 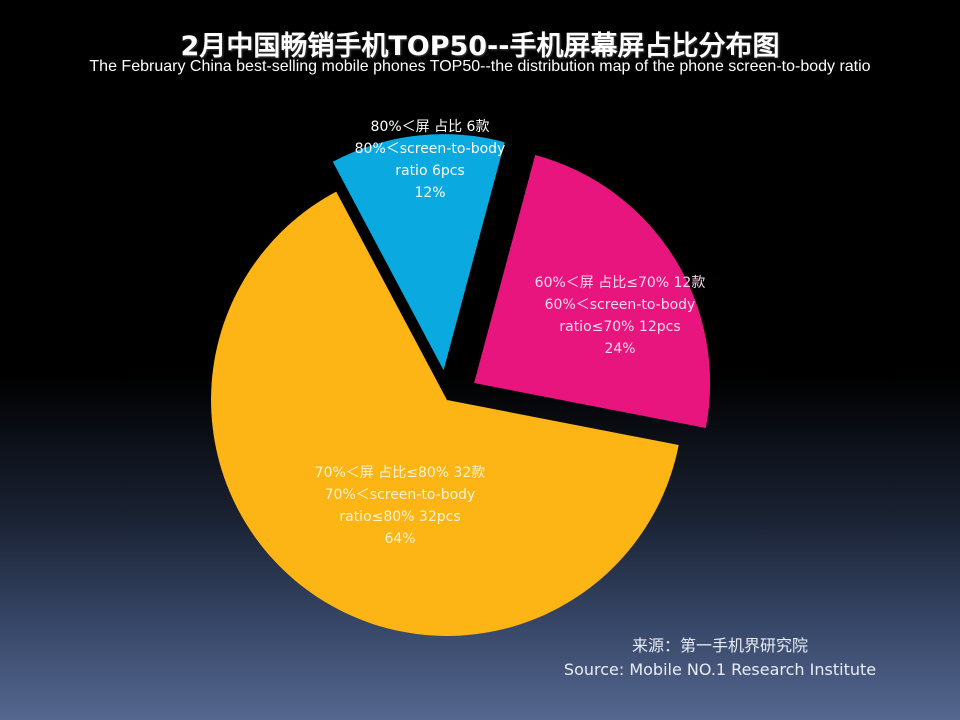 What do you see at coordinates (400, 517) in the screenshot?
I see `label-line: ratio≤80% 32pcs` at bounding box center [400, 517].